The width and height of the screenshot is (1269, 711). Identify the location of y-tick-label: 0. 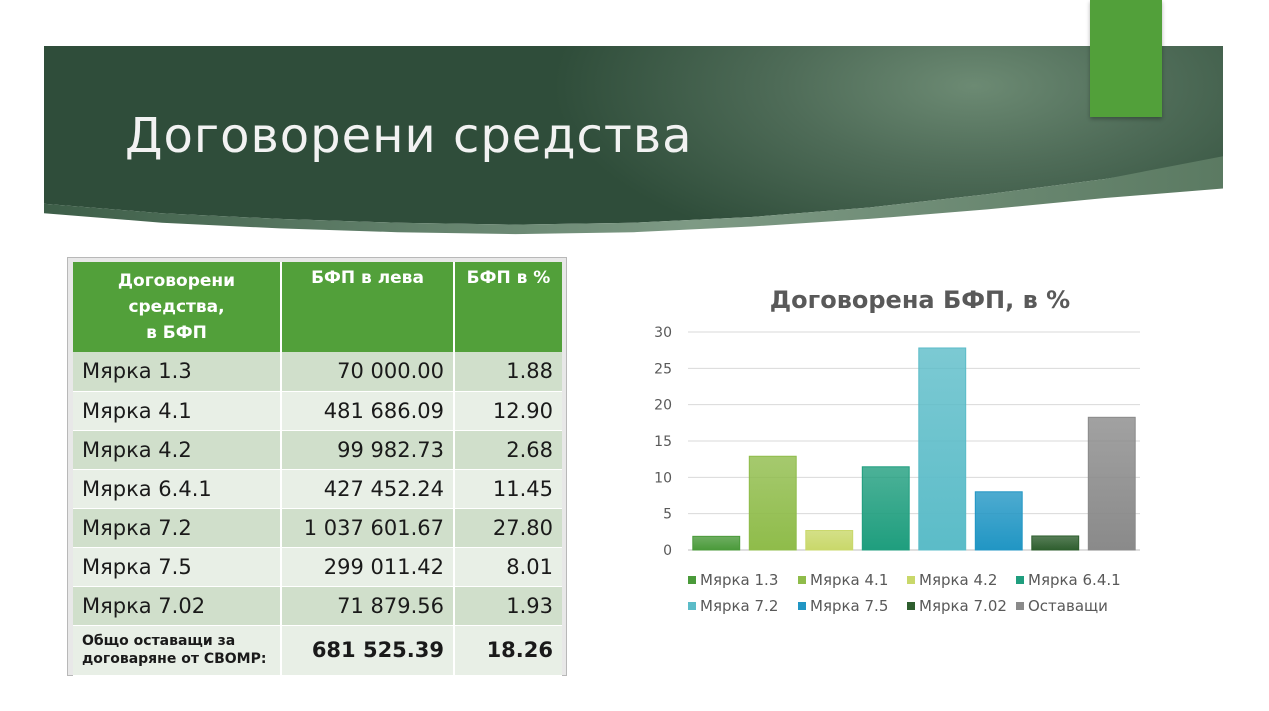
(667, 551).